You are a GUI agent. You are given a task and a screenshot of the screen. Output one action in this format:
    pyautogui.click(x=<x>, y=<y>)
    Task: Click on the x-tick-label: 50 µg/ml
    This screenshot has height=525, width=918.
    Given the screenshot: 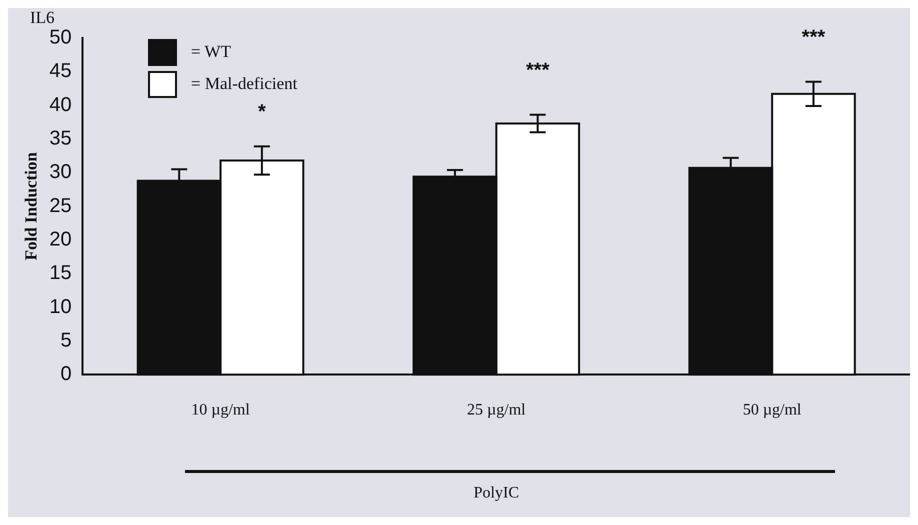 What is the action you would take?
    pyautogui.click(x=772, y=409)
    